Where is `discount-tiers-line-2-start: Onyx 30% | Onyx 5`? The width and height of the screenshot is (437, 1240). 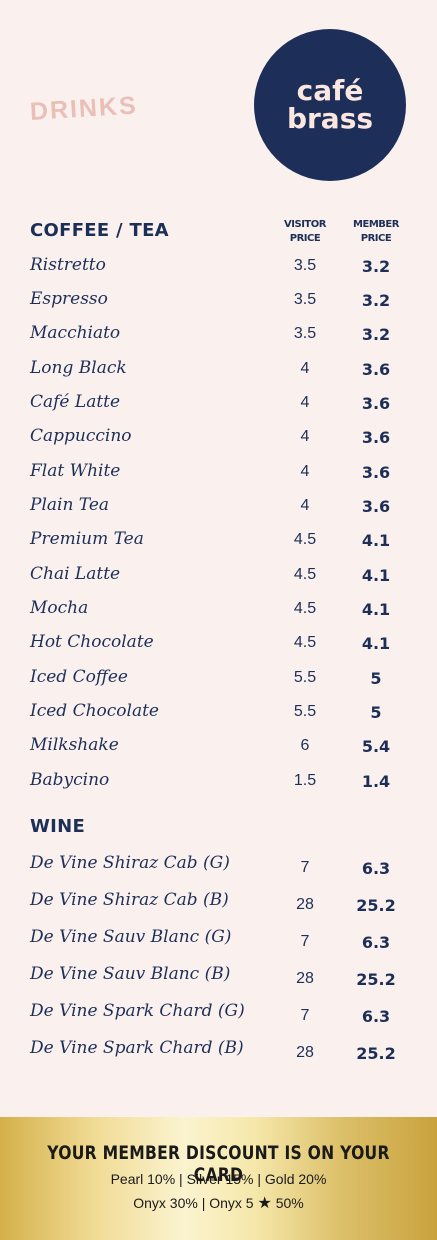 discount-tiers-line-2-start: Onyx 30% | Onyx 5 is located at coordinates (193, 1203).